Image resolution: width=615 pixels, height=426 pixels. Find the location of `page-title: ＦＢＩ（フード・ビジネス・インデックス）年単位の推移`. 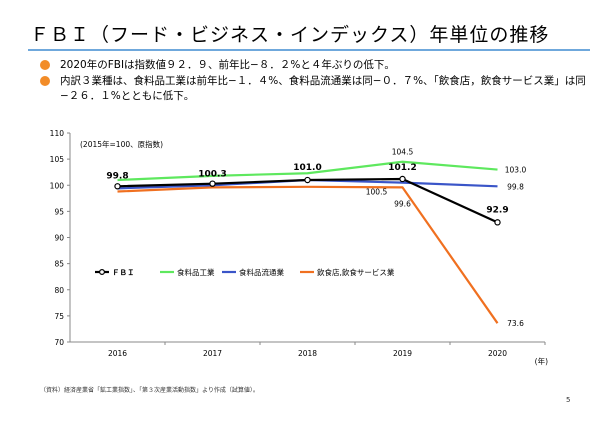

page-title: ＦＢＩ（フード・ビジネス・インデックス）年単位の推移 is located at coordinates (290, 35).